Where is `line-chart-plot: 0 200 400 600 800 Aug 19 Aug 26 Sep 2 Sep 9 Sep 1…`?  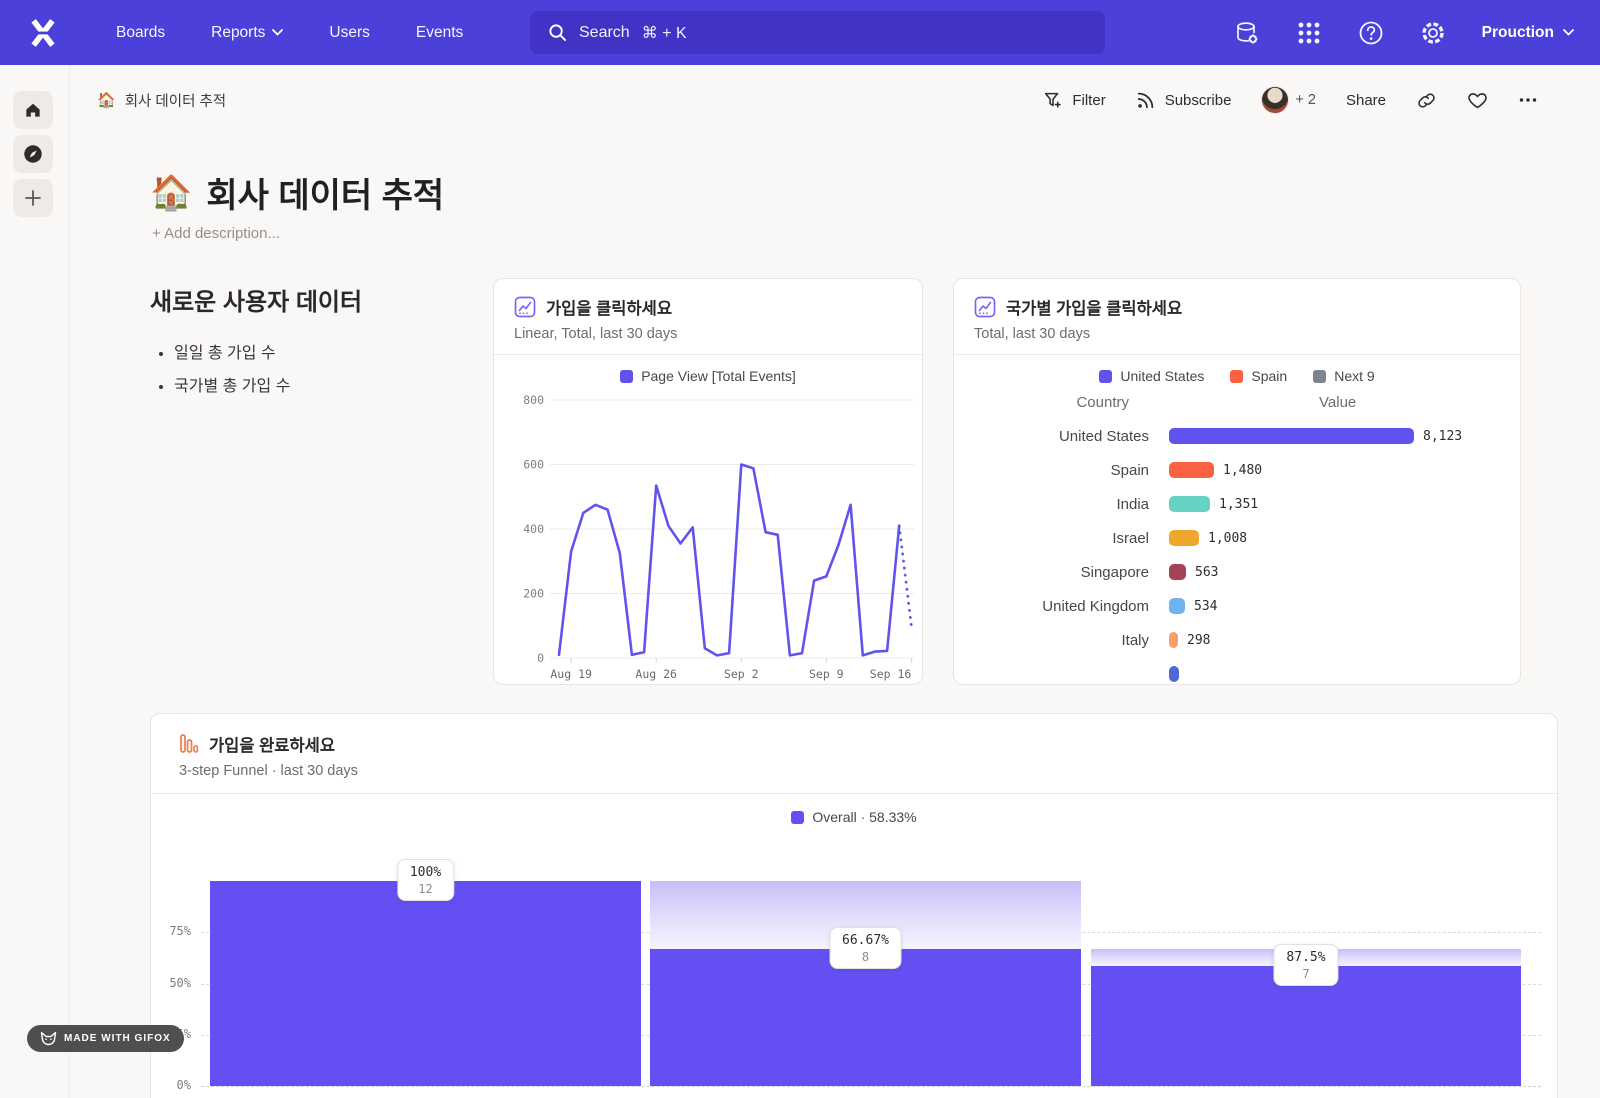 line-chart-plot: 0 200 400 600 800 Aug 19 Aug 26 Sep 2 Sep 9 Sep 1… is located at coordinates (715, 530).